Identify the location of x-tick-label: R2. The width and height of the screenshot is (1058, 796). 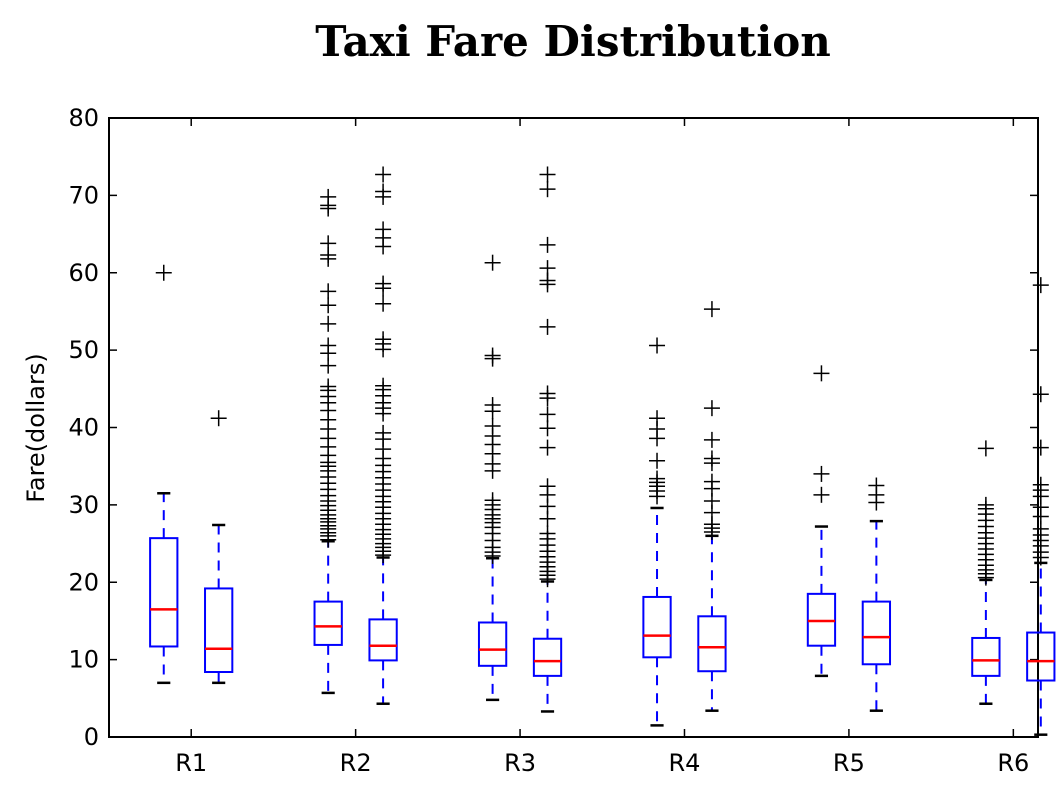
(356, 763).